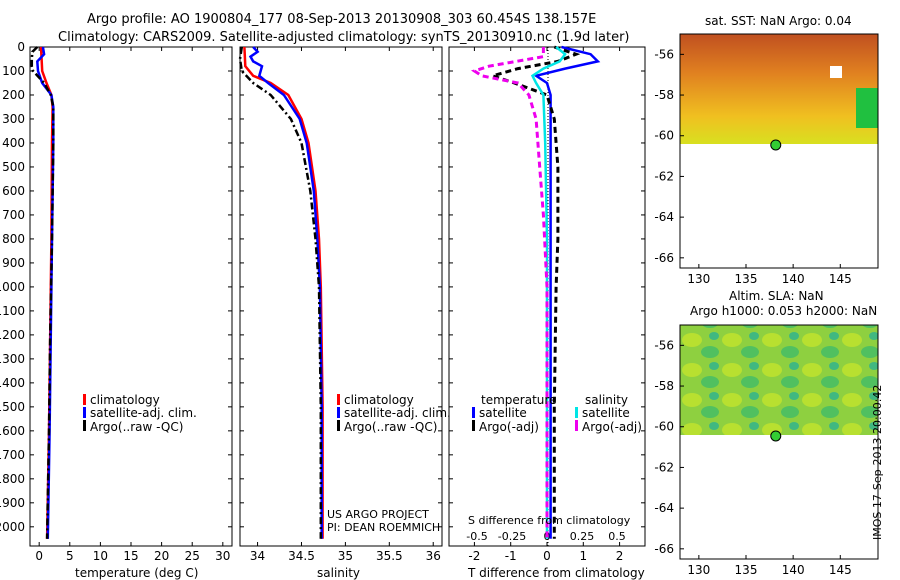 Image resolution: width=900 pixels, height=580 pixels. Describe the element at coordinates (12, 407) in the screenshot. I see `depth-tick-label: 1500` at that location.